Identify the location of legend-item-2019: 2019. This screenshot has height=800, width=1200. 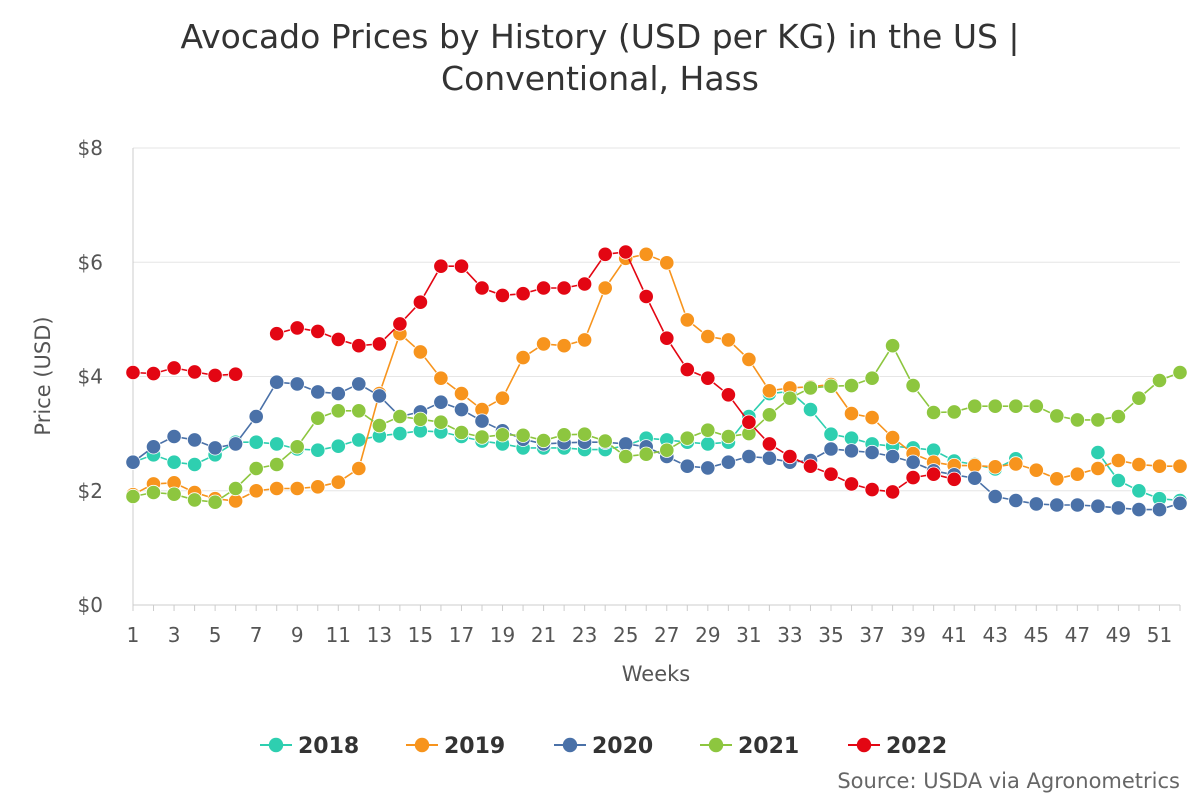
(455, 746).